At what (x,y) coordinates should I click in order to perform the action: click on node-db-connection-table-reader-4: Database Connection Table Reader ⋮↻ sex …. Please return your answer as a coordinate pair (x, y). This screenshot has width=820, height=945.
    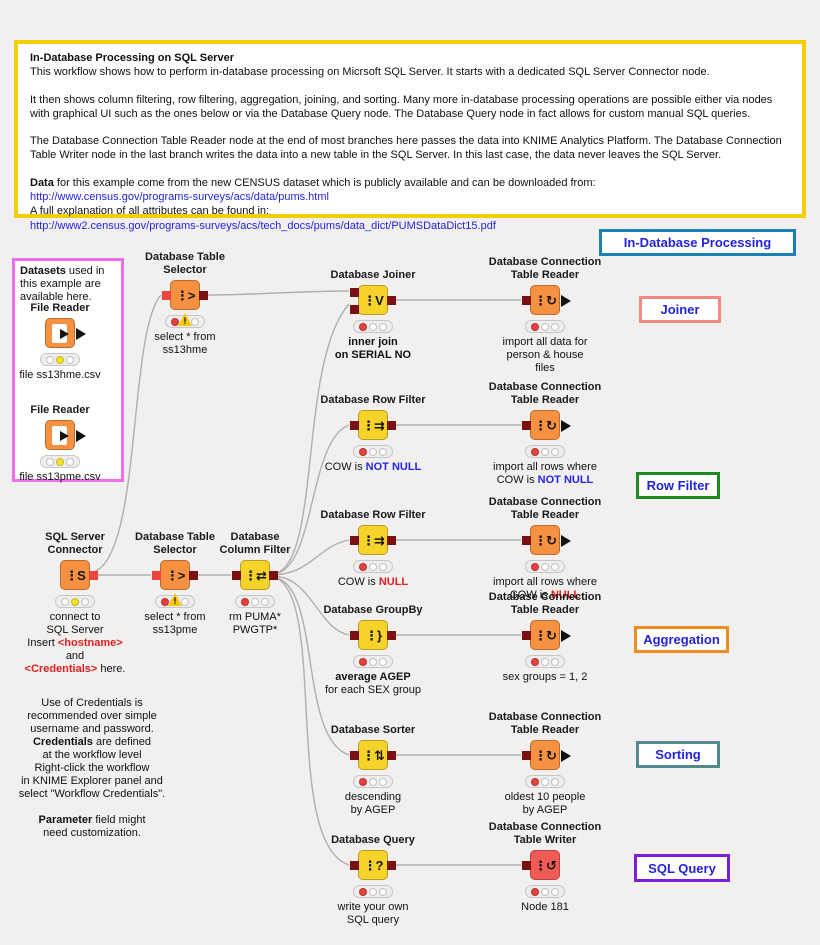
    Looking at the image, I should click on (545, 637).